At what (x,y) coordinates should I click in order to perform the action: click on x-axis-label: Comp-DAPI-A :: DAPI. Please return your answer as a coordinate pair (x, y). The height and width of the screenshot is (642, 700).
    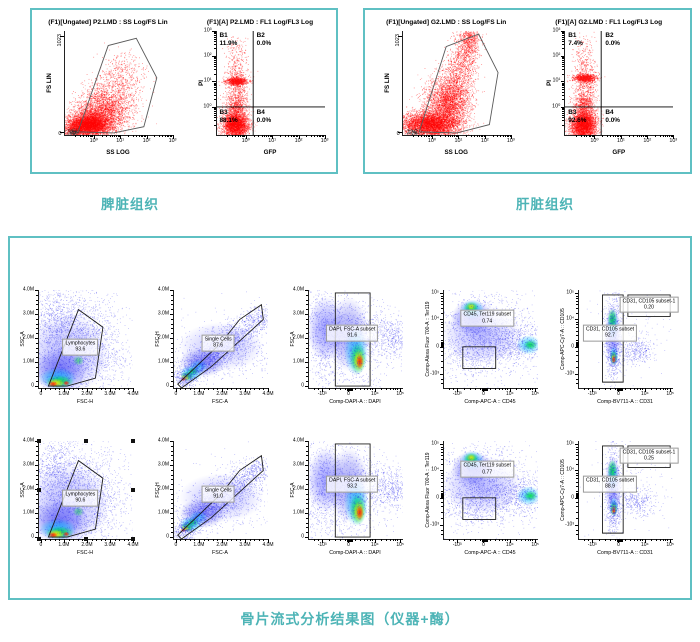
    Looking at the image, I should click on (355, 553).